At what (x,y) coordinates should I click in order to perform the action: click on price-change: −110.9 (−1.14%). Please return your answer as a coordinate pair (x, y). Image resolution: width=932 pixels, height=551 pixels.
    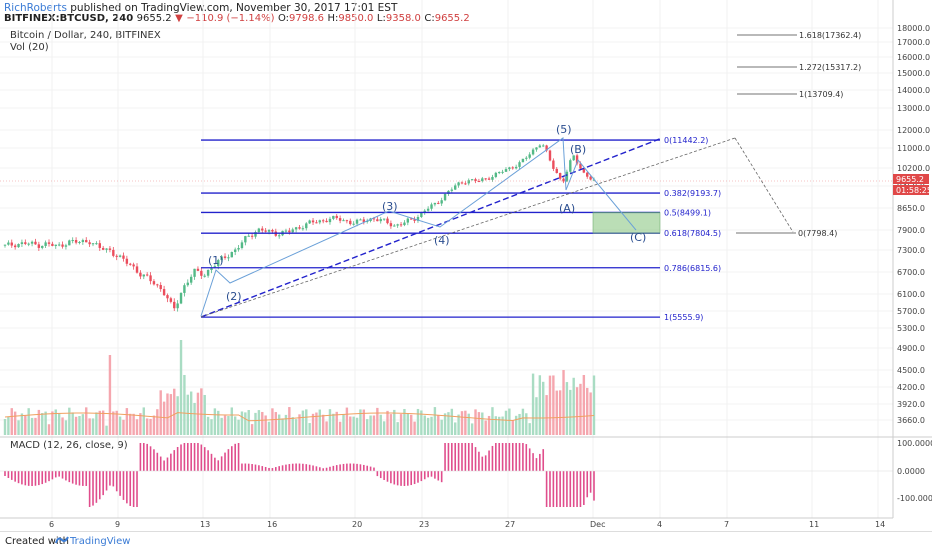
    Looking at the image, I should click on (230, 18).